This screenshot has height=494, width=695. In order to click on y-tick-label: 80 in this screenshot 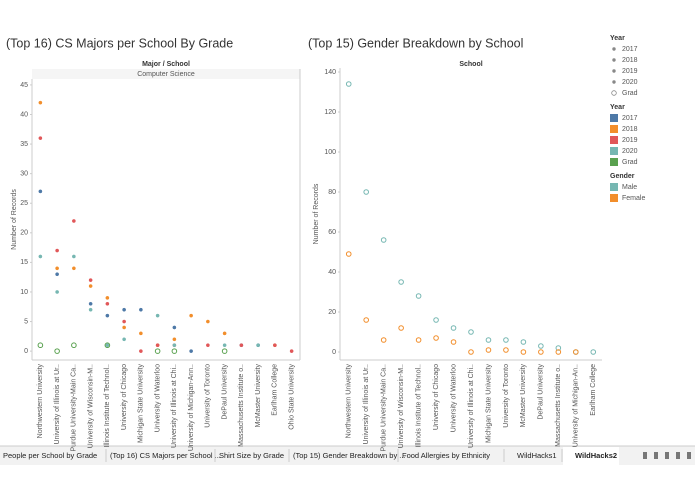, I will do `click(332, 192)`.